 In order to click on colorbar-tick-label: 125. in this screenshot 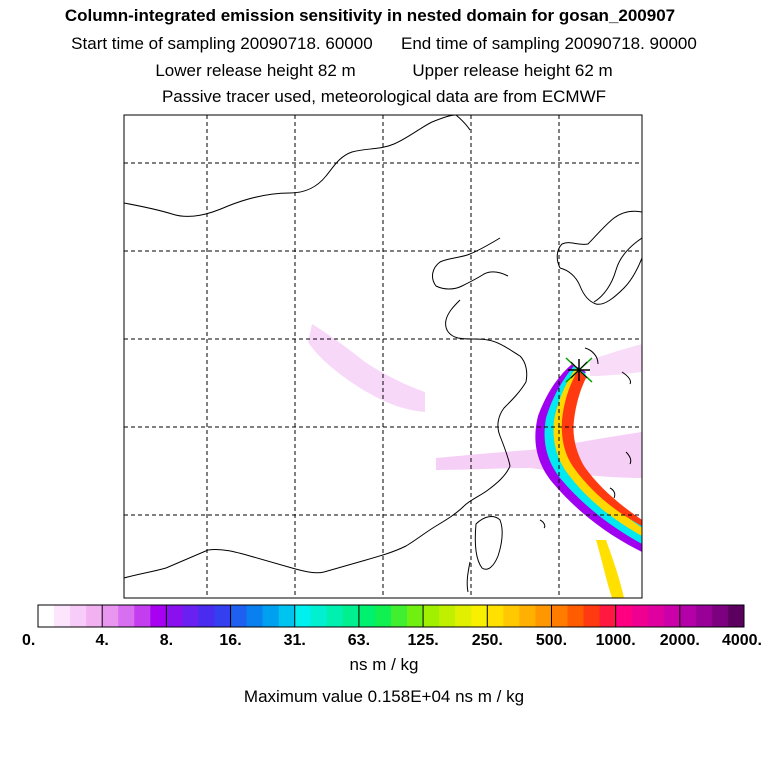, I will do `click(423, 640)`.